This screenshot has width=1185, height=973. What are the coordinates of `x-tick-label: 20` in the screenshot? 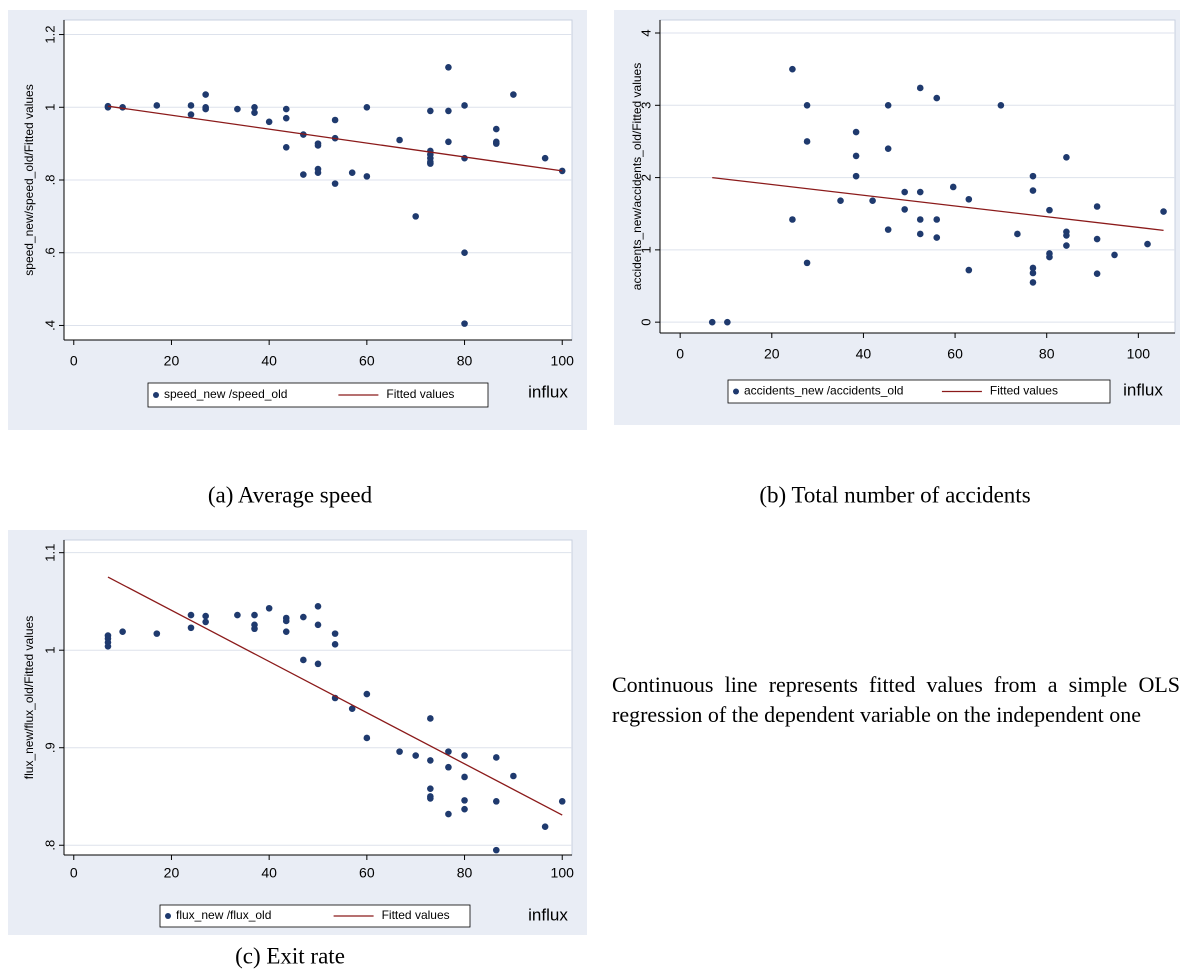 It's located at (772, 354).